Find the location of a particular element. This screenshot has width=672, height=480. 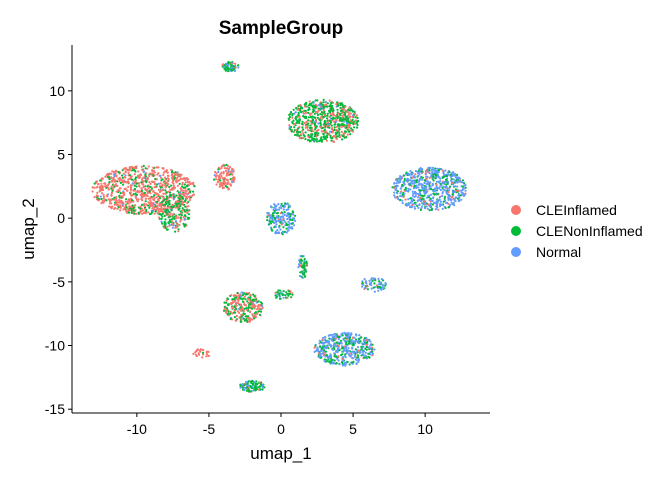

y-axis-ticks: -15 -10 -5 0 5 10 is located at coordinates (58, 250).